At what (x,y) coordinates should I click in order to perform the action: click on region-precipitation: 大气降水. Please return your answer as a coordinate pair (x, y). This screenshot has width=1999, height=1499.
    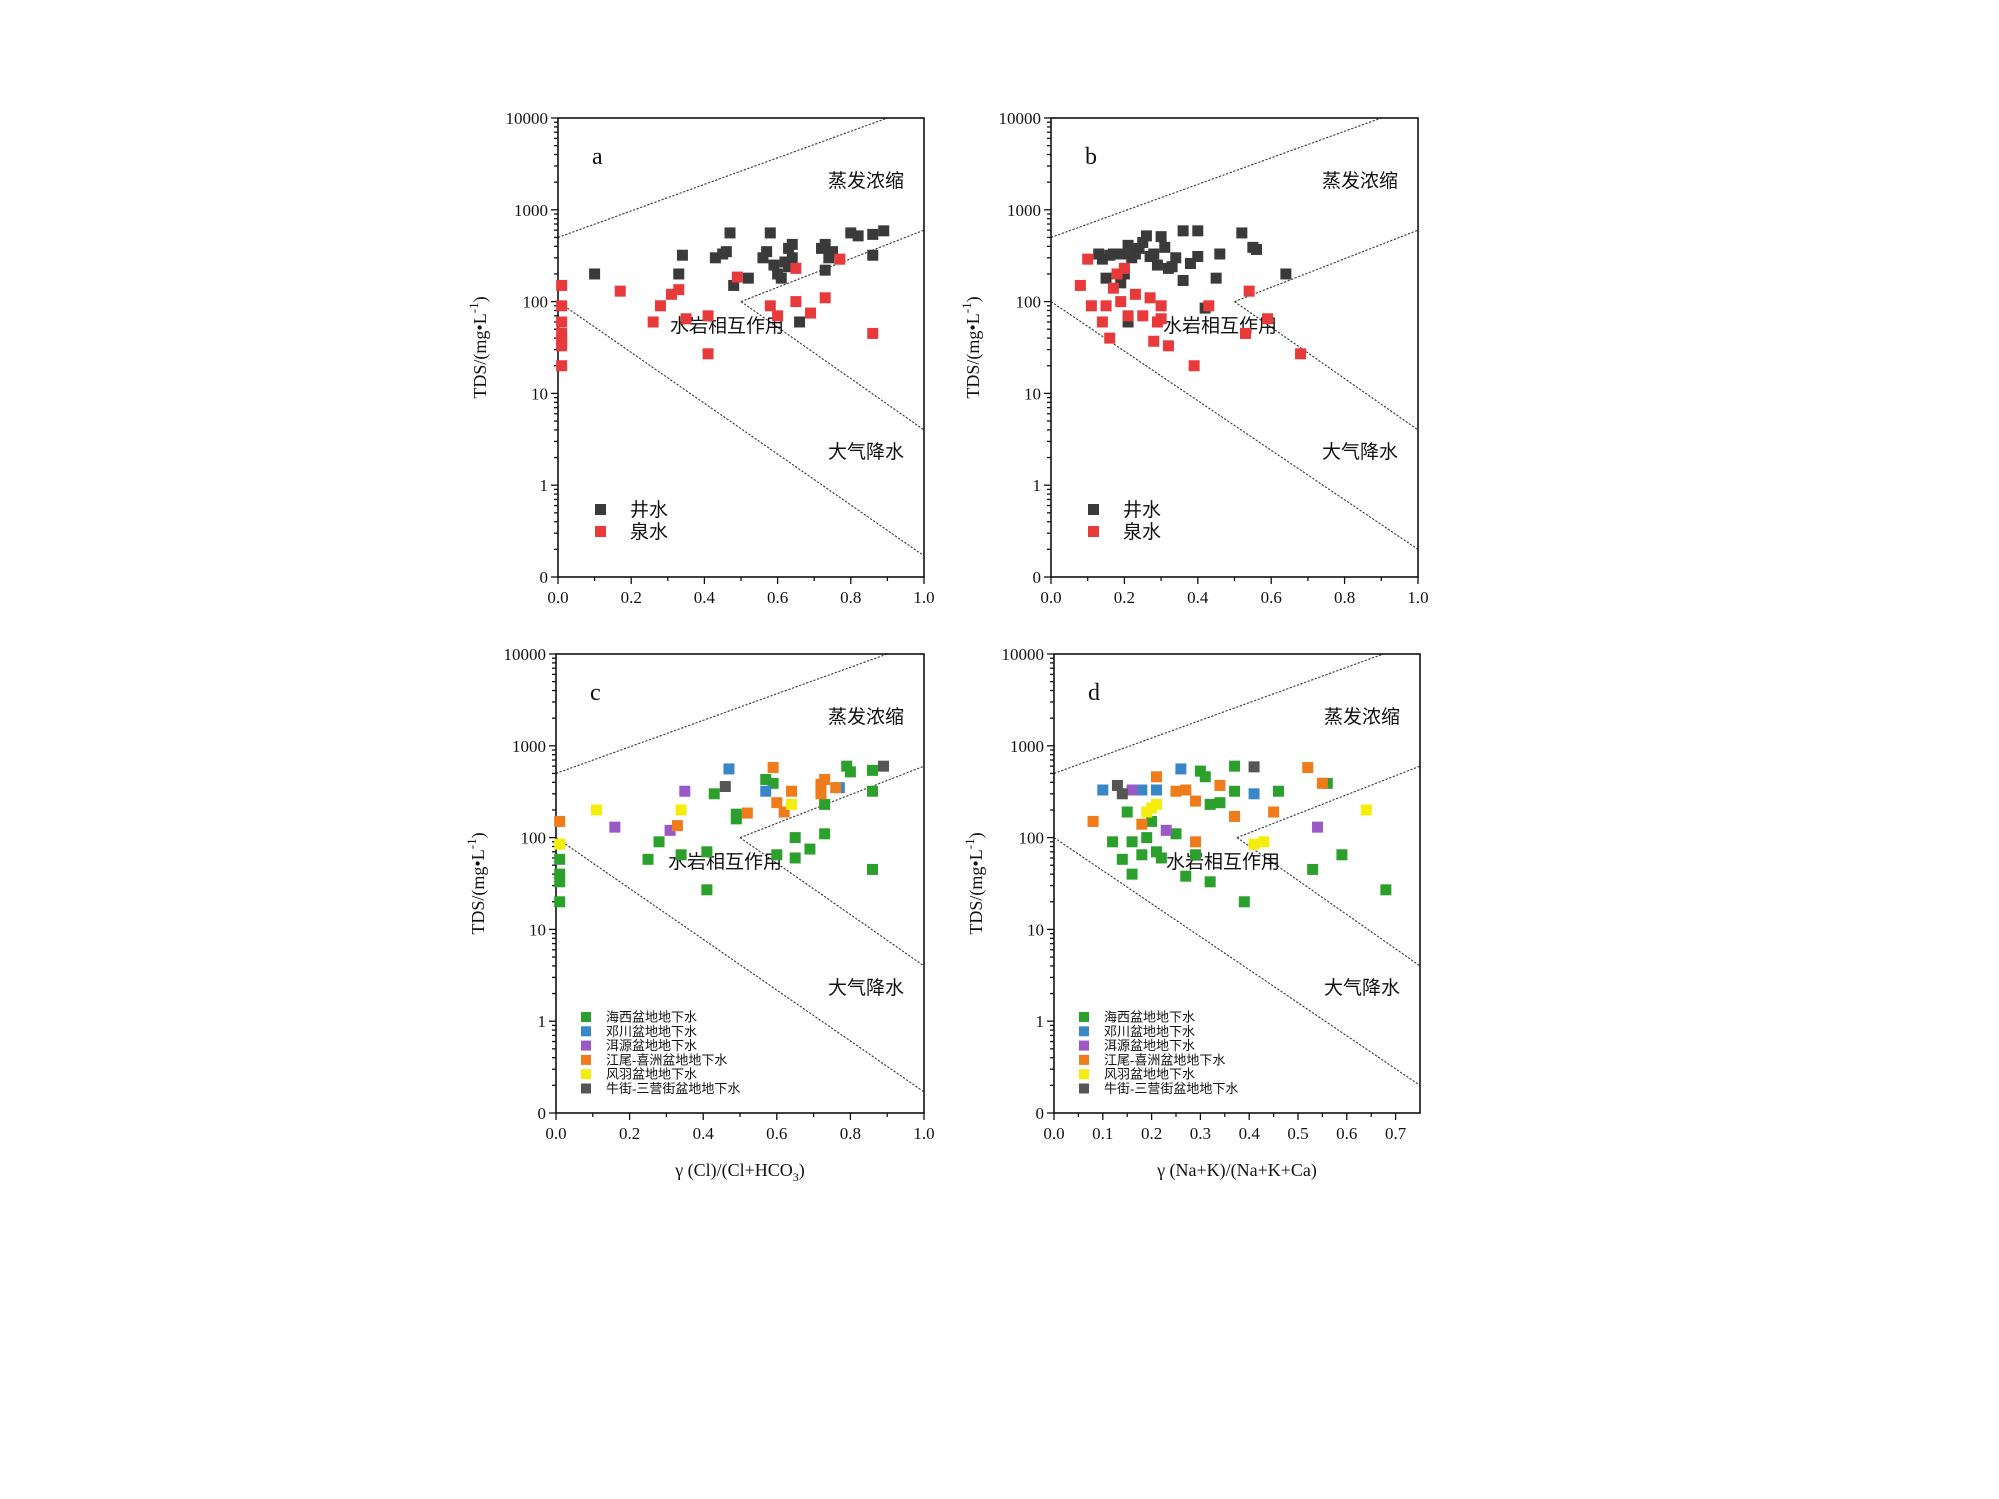
    Looking at the image, I should click on (1362, 988).